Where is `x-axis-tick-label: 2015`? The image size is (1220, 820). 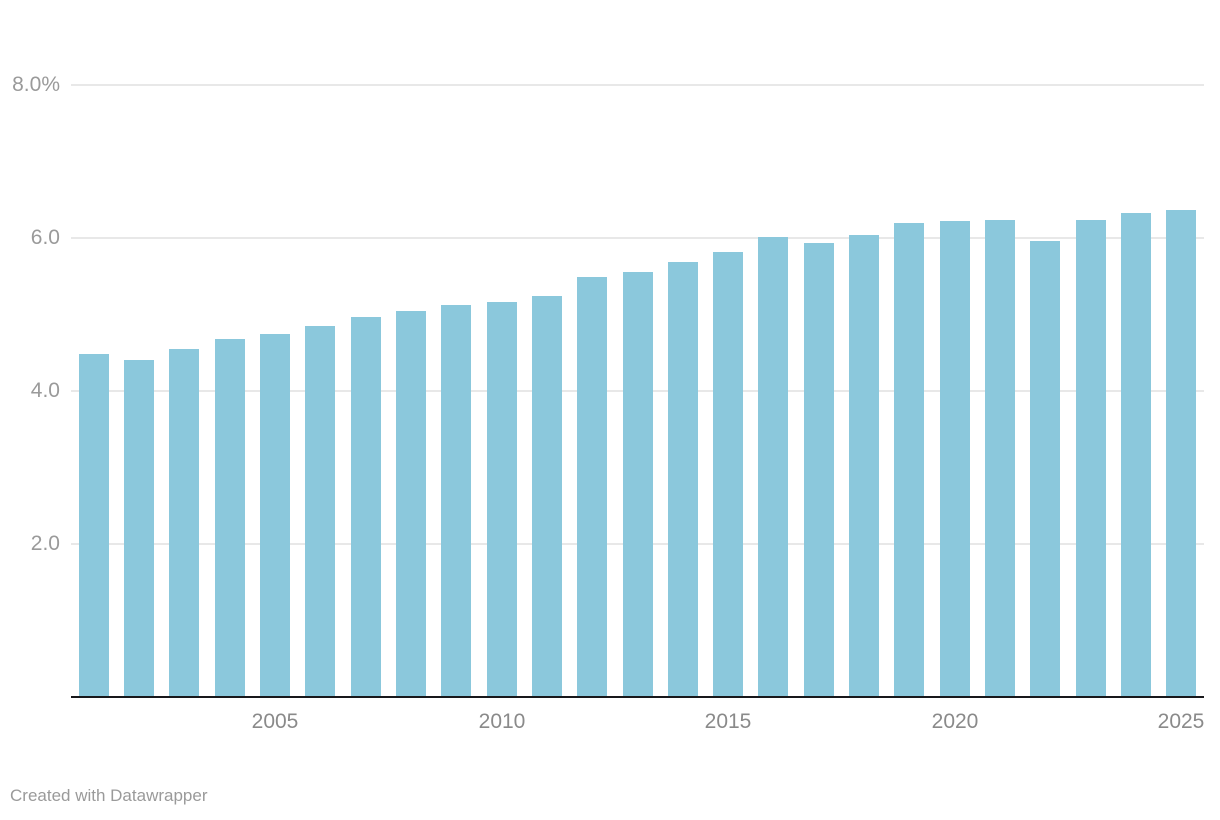 x-axis-tick-label: 2015 is located at coordinates (728, 721).